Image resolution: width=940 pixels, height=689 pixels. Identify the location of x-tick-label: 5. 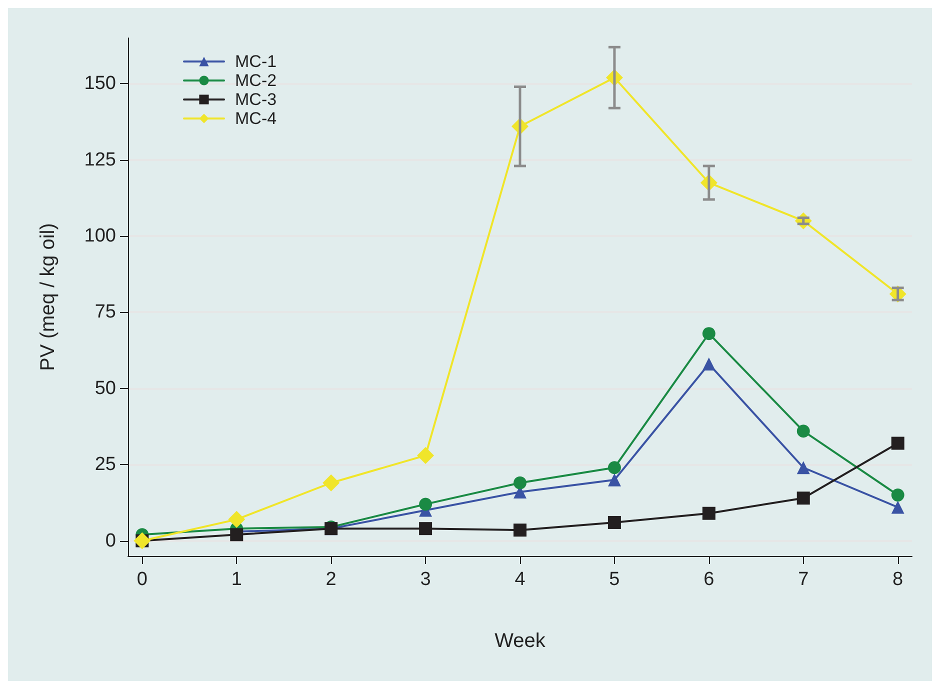
(614, 579).